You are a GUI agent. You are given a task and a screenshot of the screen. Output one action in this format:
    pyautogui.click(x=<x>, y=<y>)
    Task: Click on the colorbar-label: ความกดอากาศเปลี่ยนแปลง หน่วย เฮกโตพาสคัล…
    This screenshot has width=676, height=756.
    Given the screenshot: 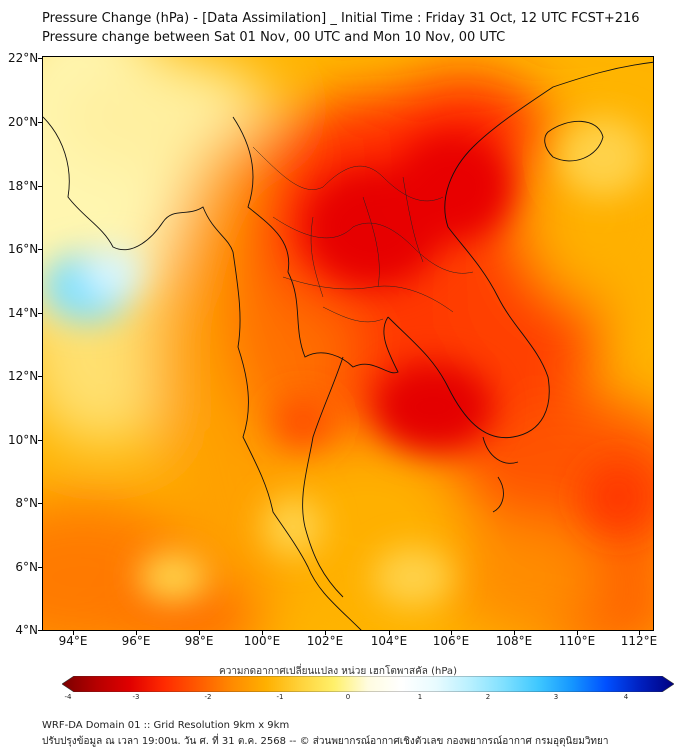 What is the action you would take?
    pyautogui.click(x=338, y=671)
    